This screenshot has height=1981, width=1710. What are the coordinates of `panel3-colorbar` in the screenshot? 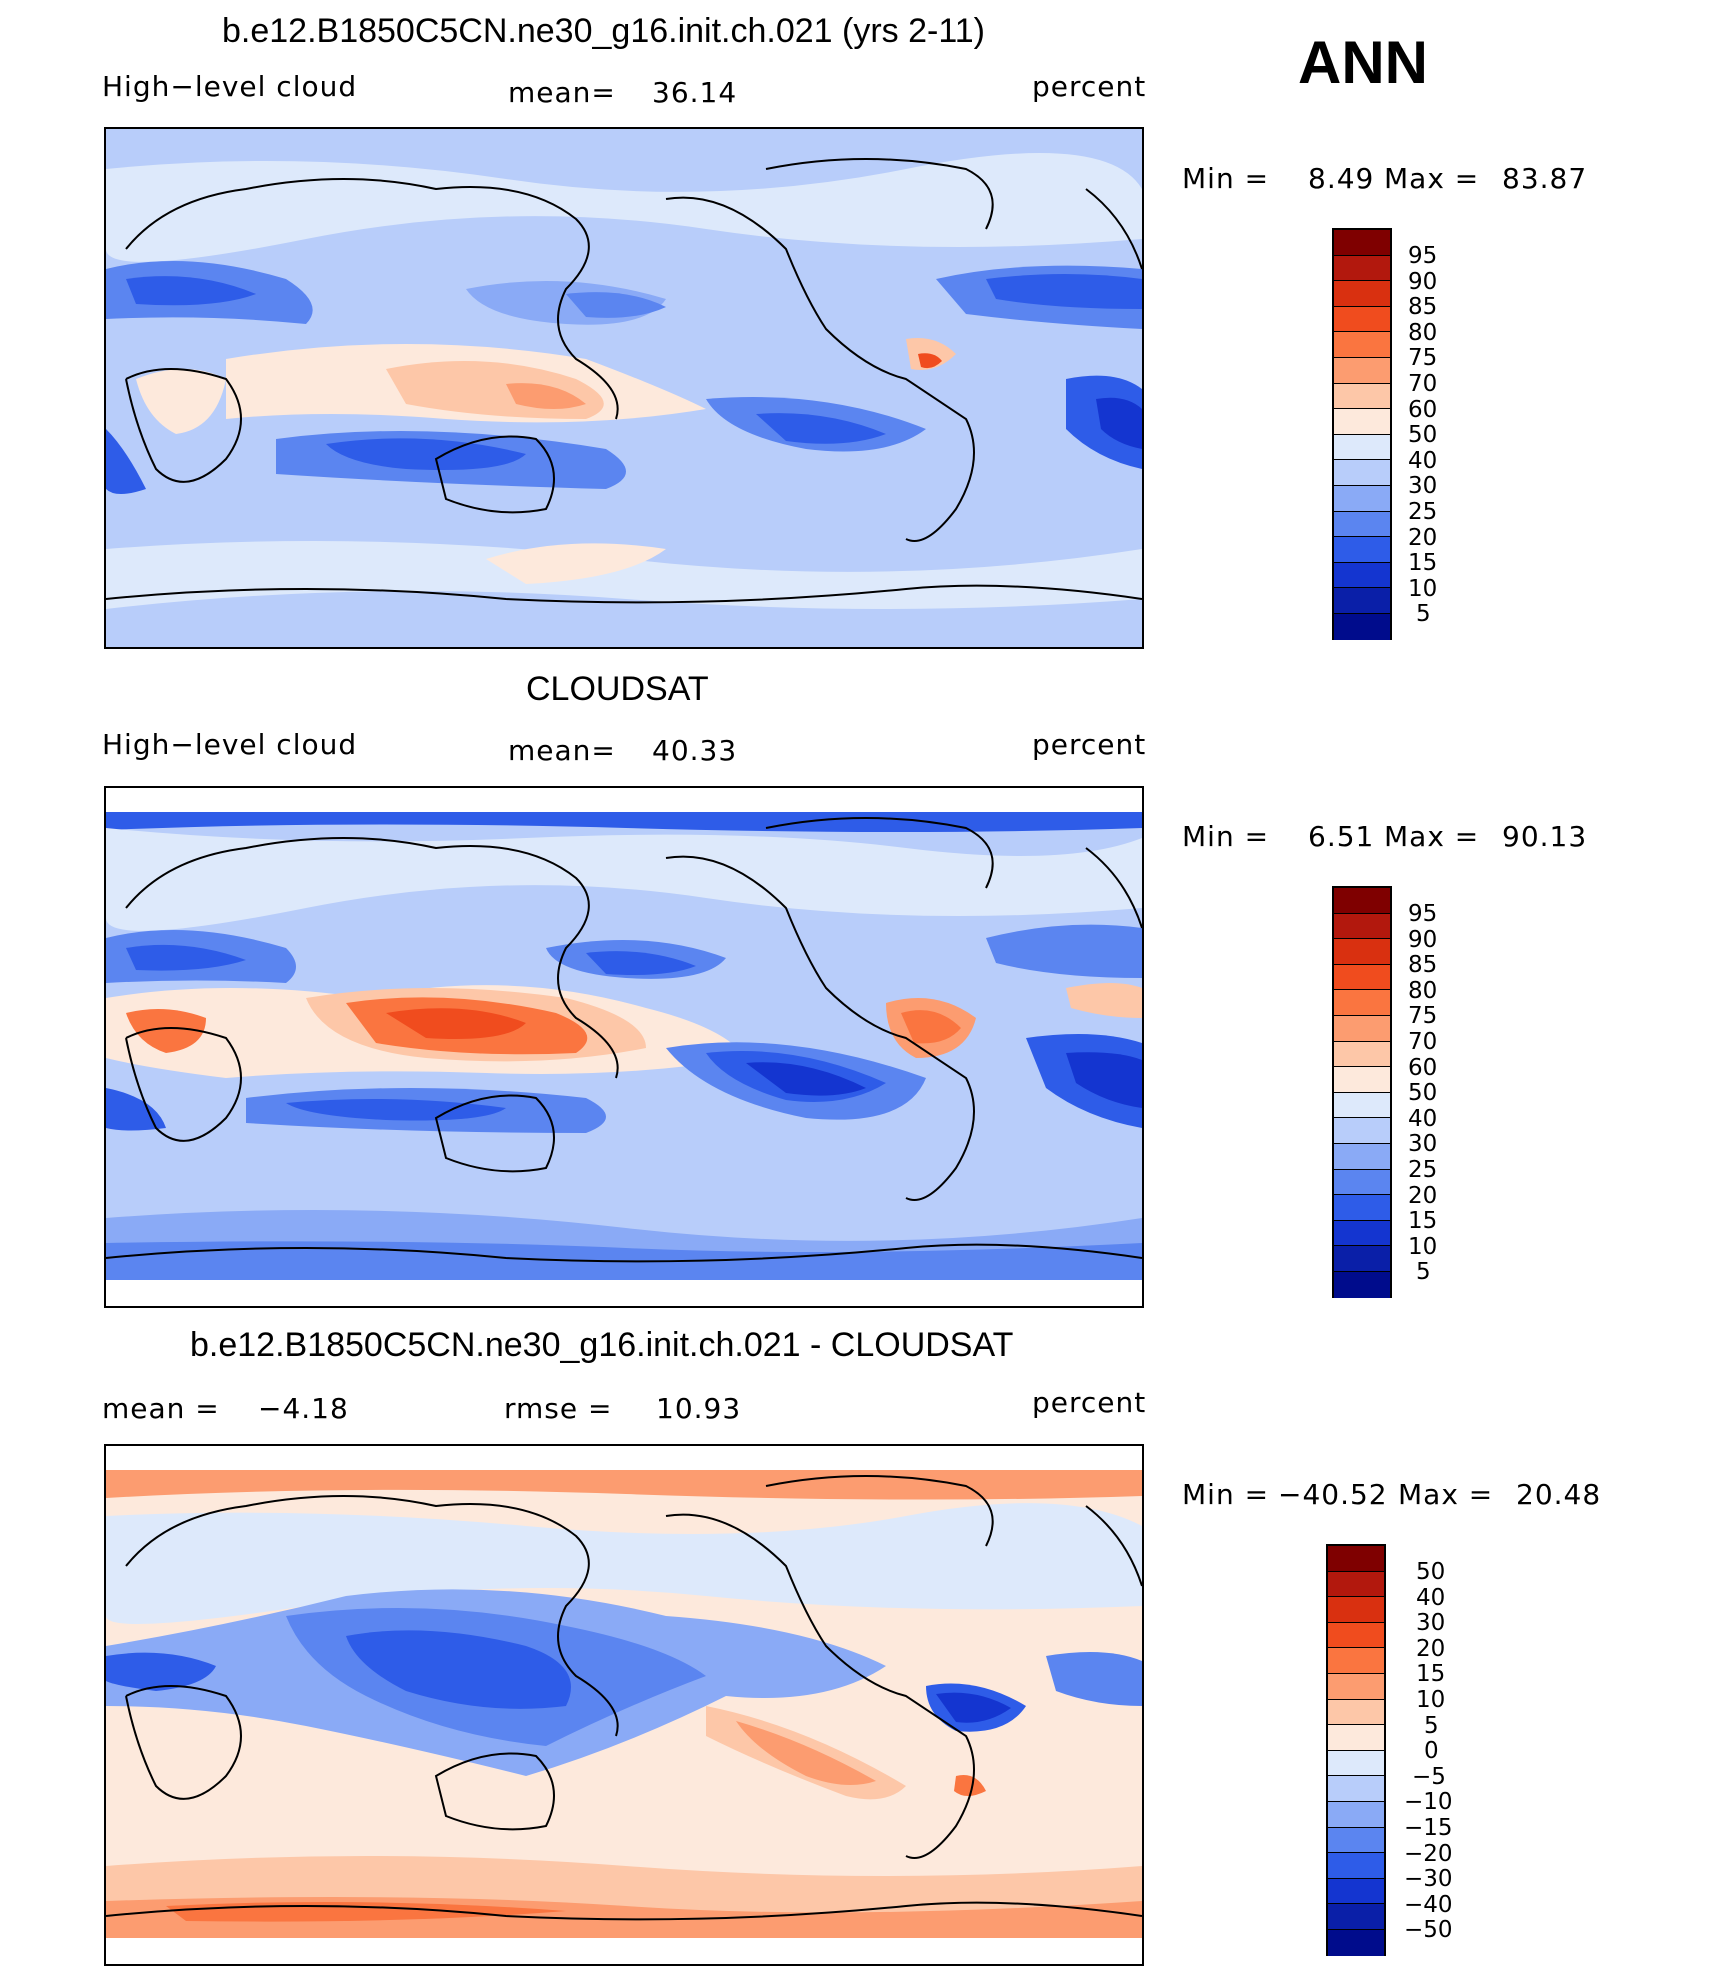 It's located at (1356, 1750).